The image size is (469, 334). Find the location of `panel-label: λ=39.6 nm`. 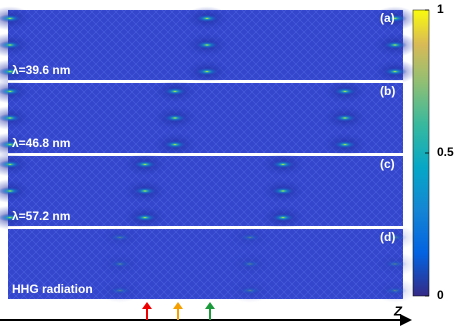

panel-label: λ=39.6 nm is located at coordinates (41, 70).